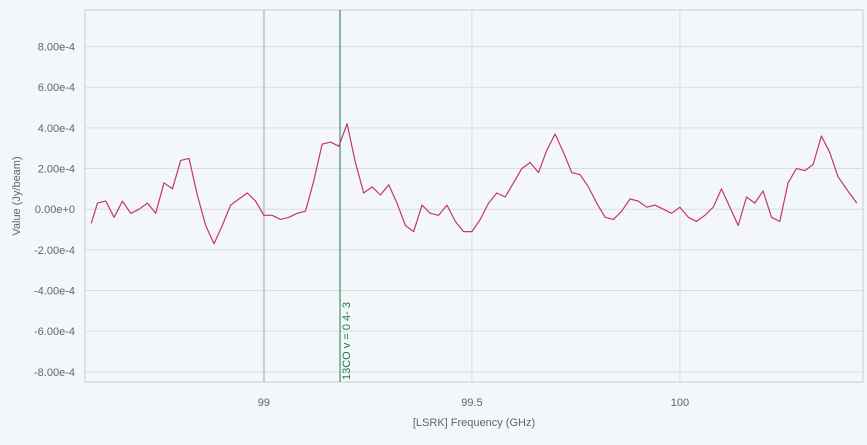 This screenshot has width=867, height=445. I want to click on y-tick-label: -6.00e-4, so click(54, 332).